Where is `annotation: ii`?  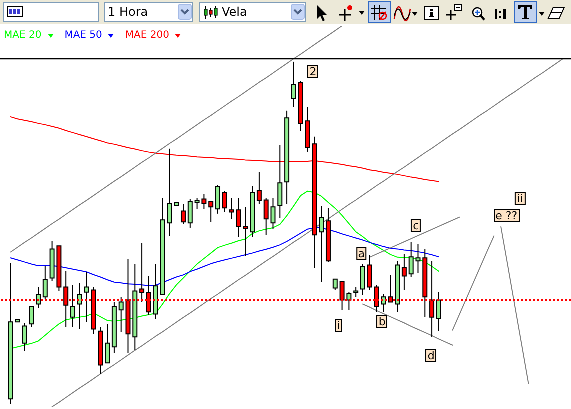
annotation: ii is located at coordinates (520, 199).